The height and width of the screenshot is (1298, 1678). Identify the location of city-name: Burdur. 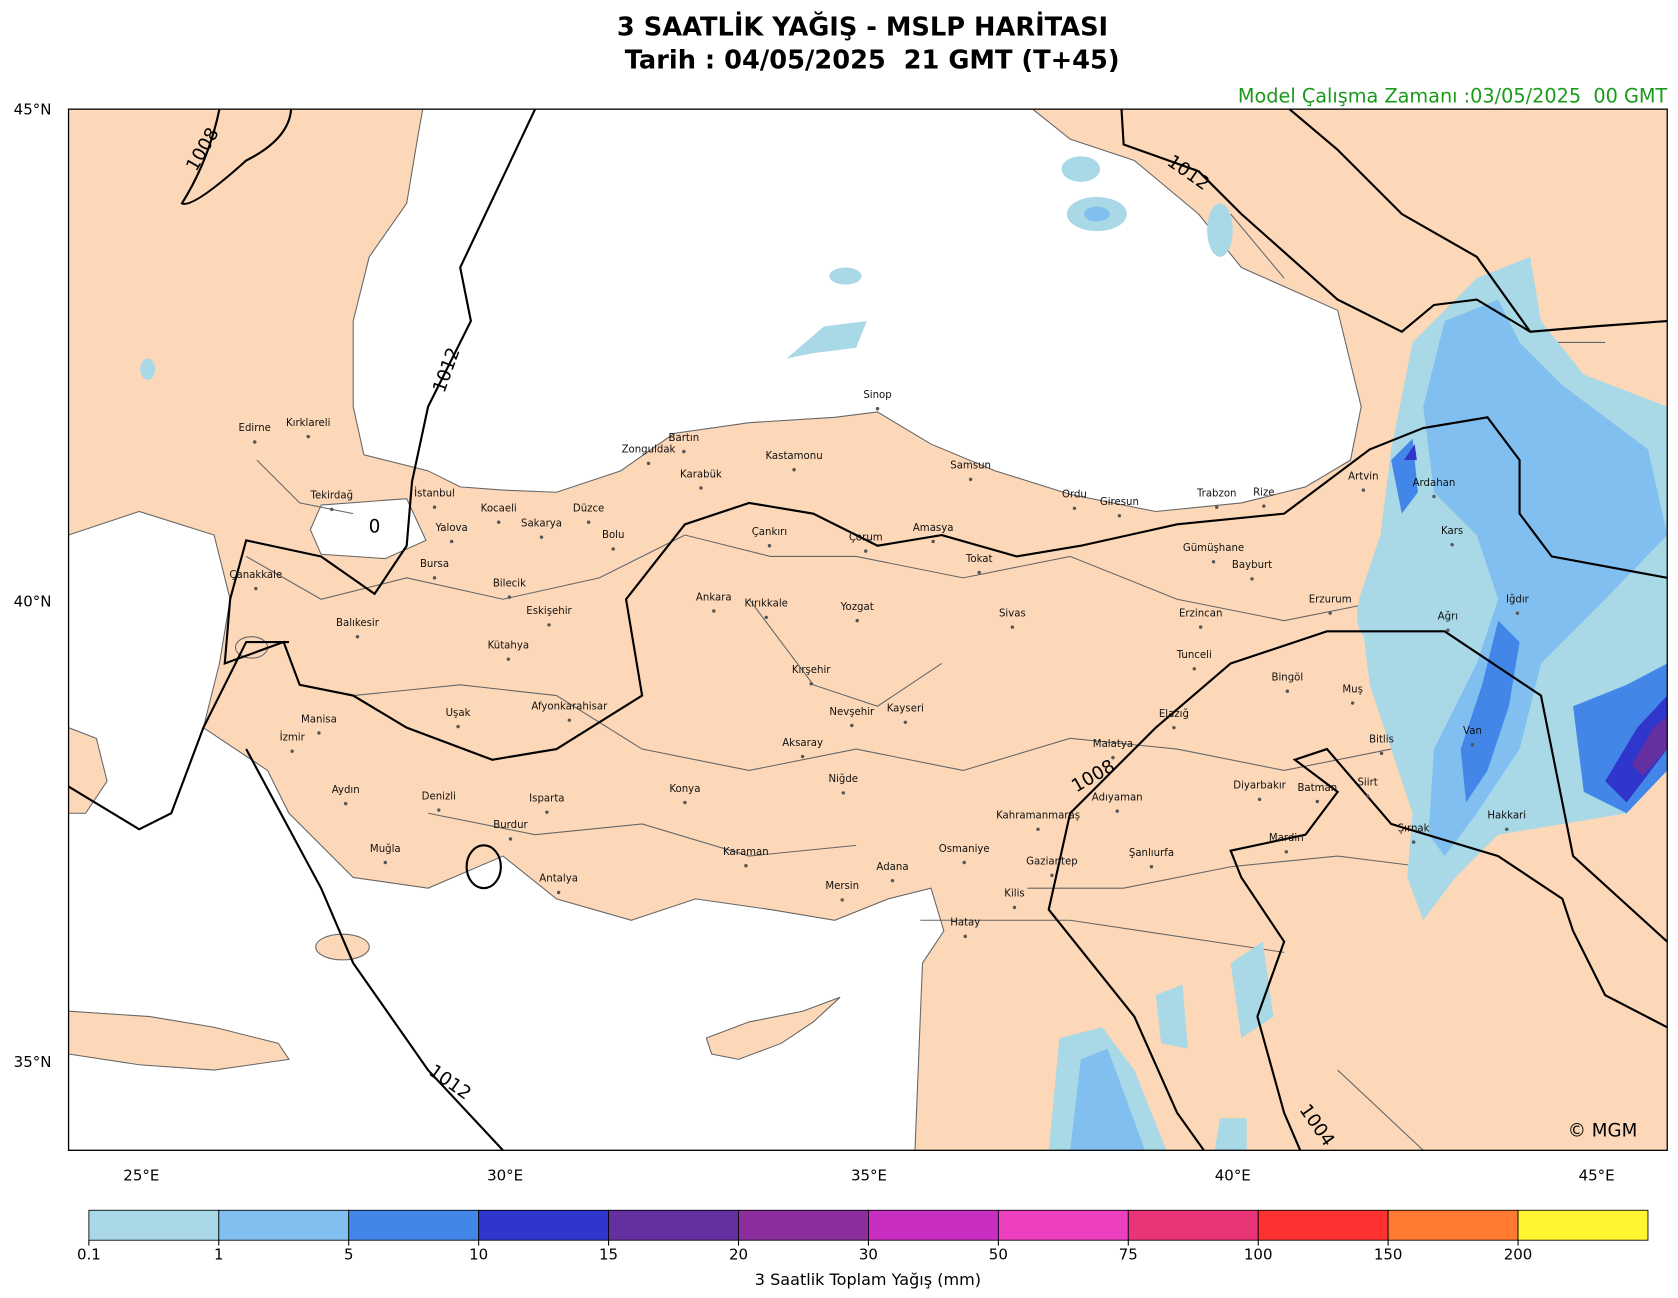
(510, 825).